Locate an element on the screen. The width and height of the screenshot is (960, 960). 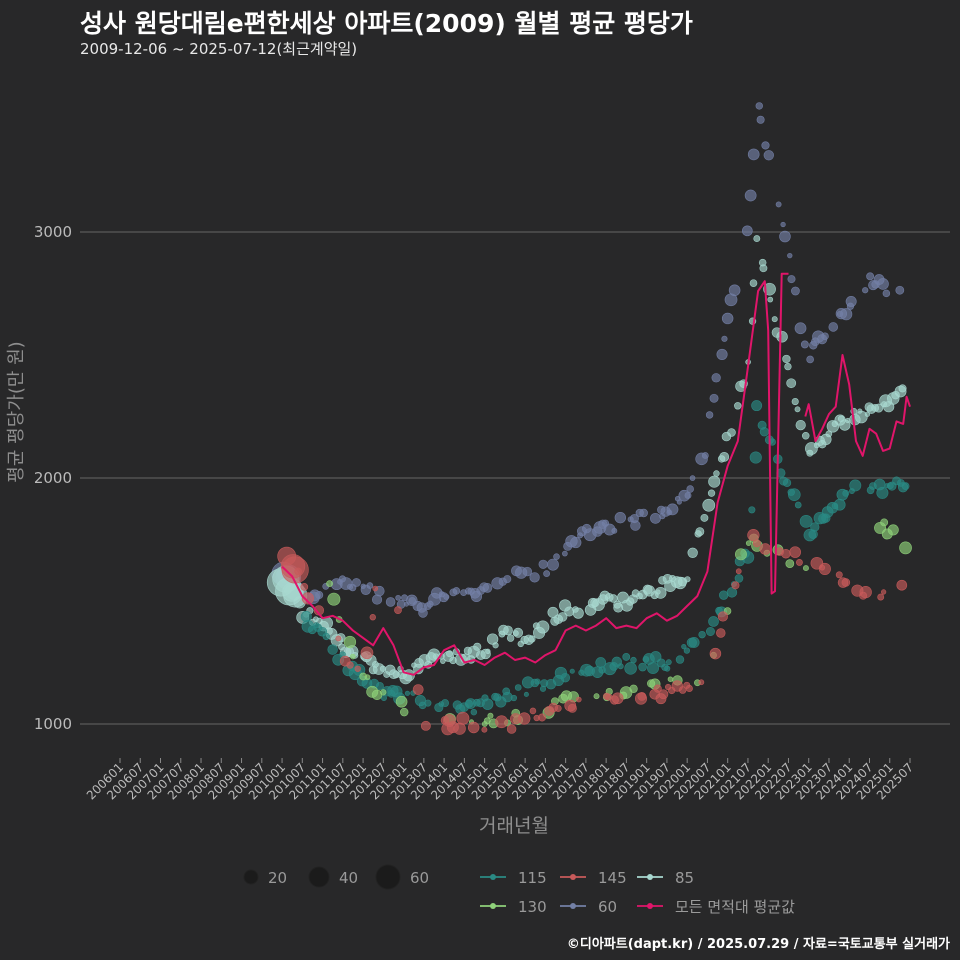
legend-label-115: 115 is located at coordinates (532, 878).